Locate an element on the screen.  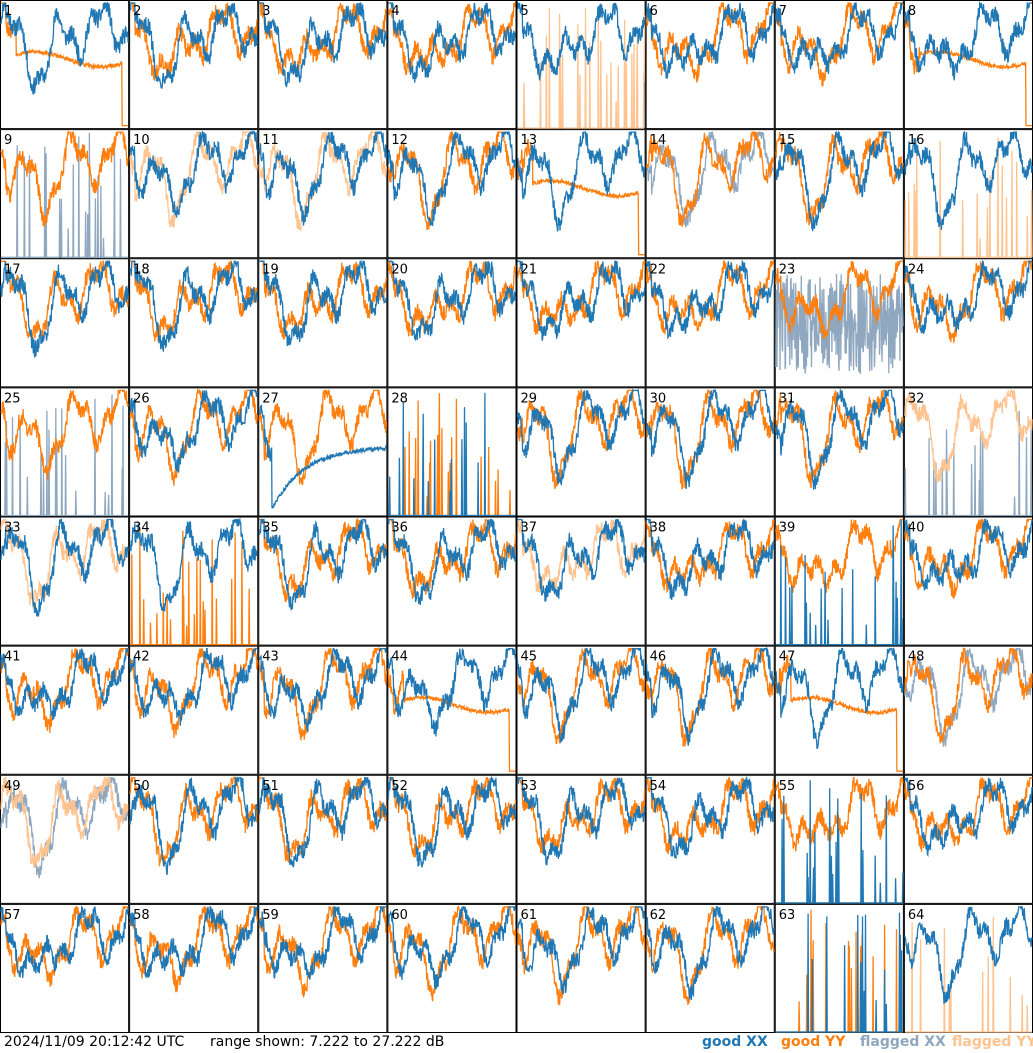
panel-label: 31 is located at coordinates (787, 398).